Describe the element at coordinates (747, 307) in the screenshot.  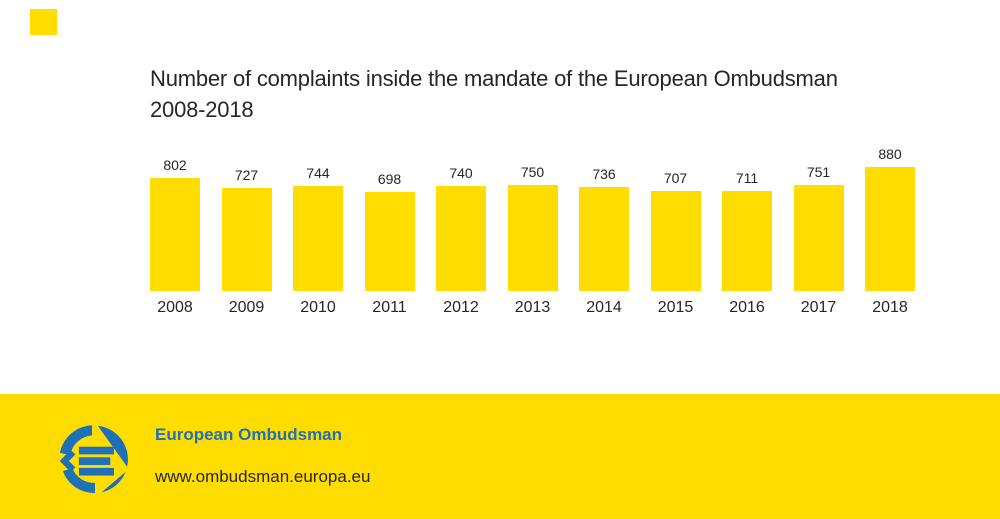
I see `bar-year-label: 2016` at that location.